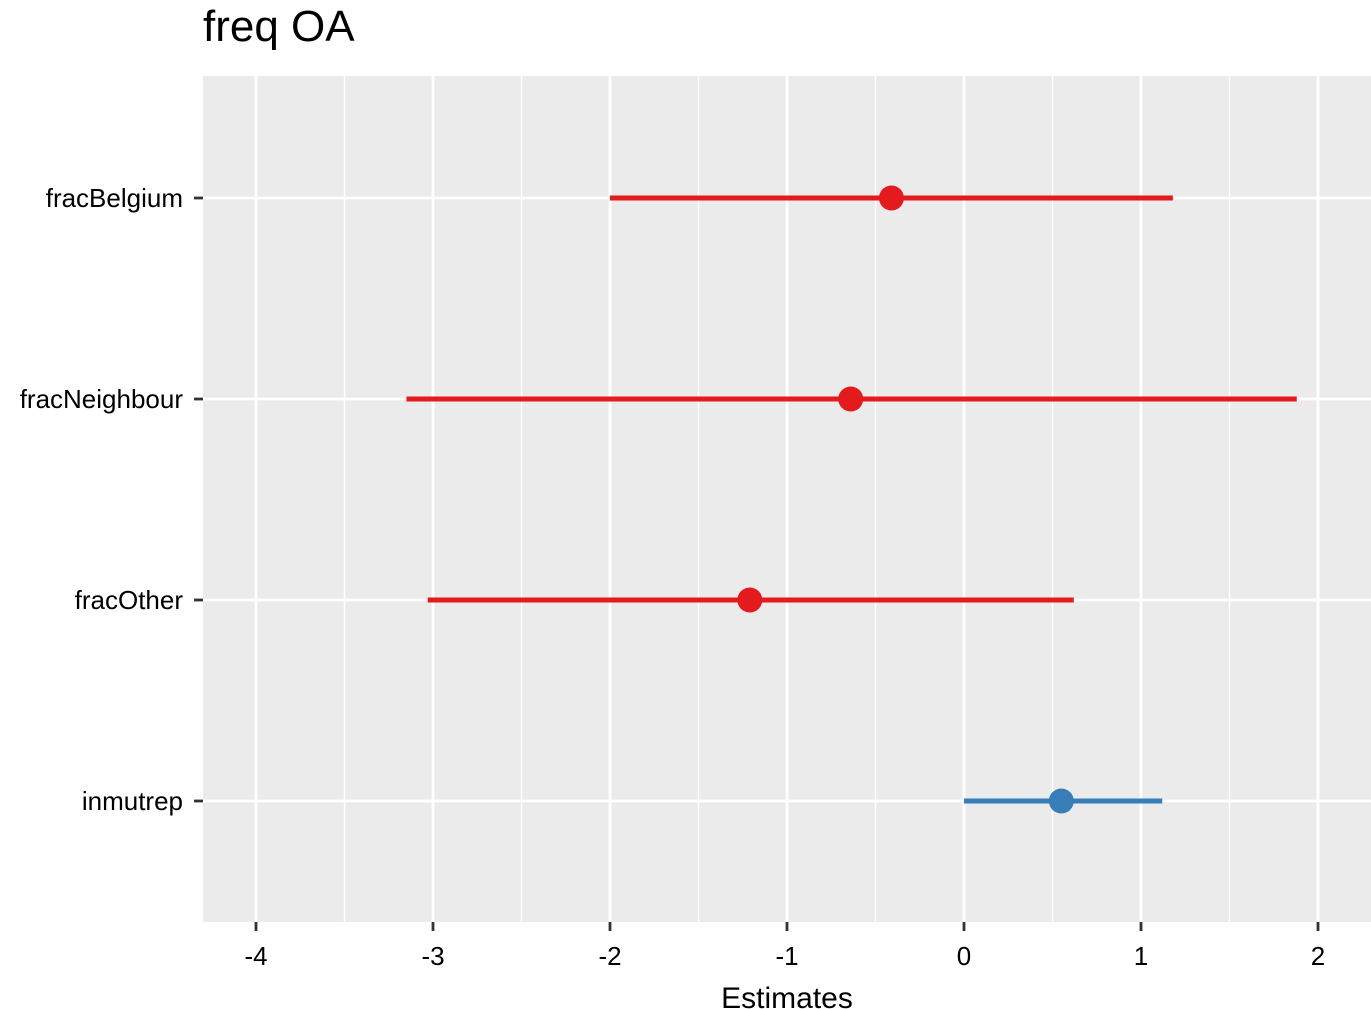  What do you see at coordinates (1141, 956) in the screenshot?
I see `x-axis-tick-label: 1` at bounding box center [1141, 956].